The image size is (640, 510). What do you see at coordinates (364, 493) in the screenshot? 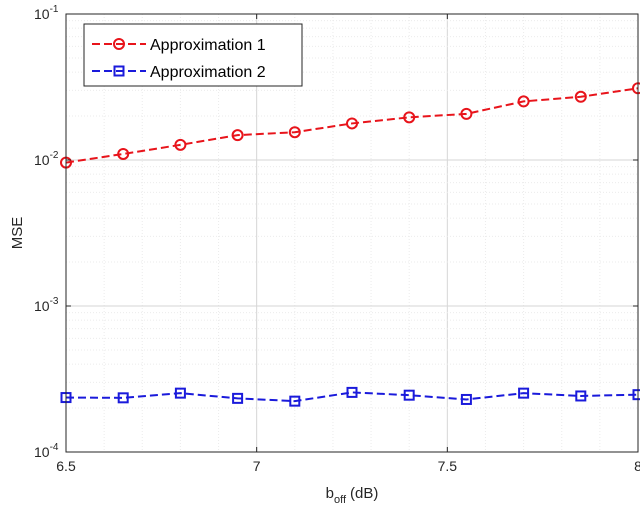
I see `x-axis-label-unit: (dB)` at bounding box center [364, 493].